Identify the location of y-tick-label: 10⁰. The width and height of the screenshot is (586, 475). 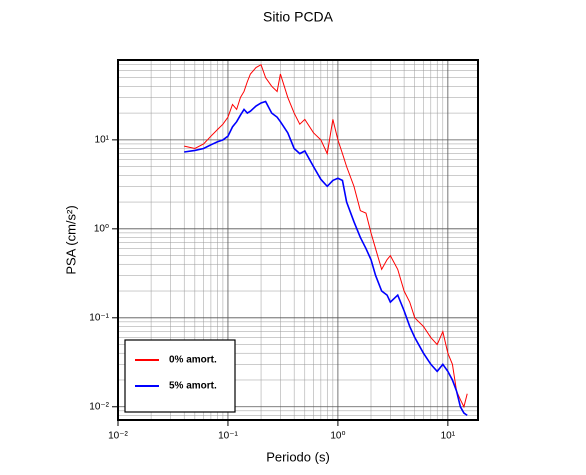
(101, 228).